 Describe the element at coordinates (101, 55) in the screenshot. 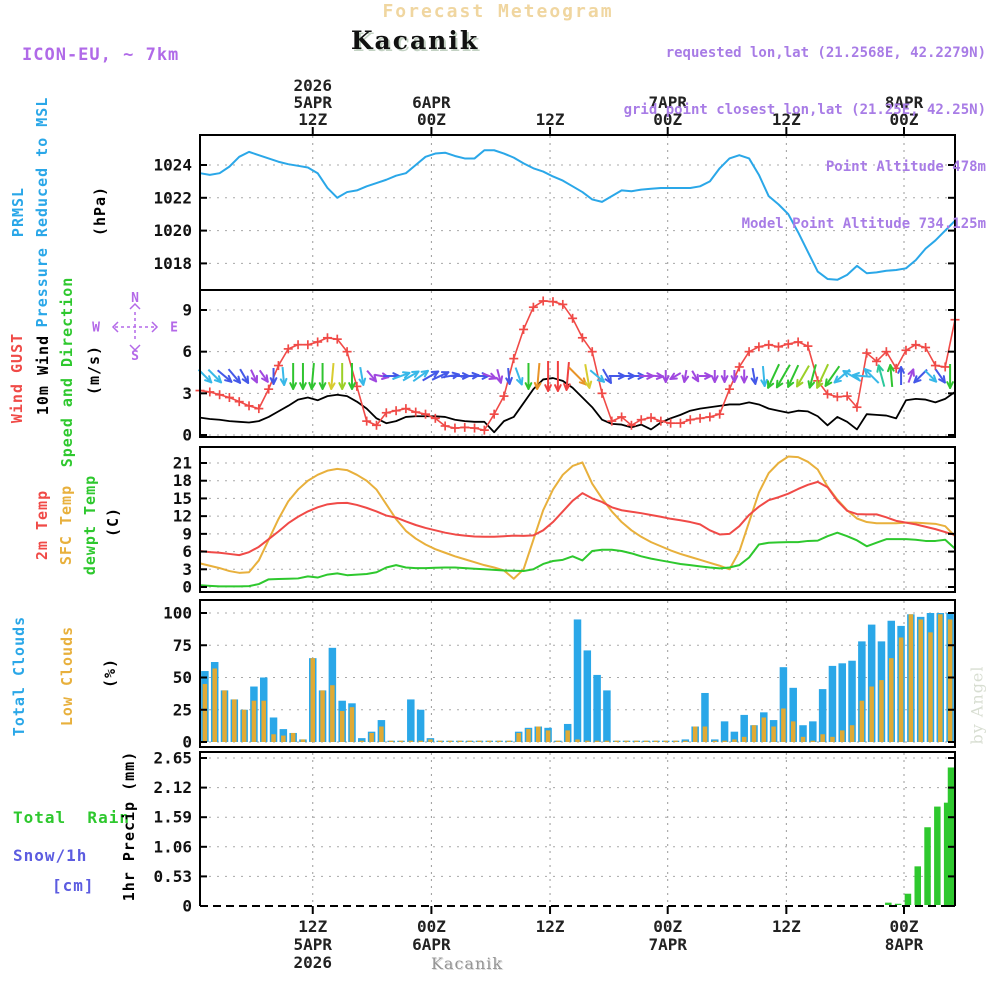

I see `model-label: ICON-EU, ~ 7km` at that location.